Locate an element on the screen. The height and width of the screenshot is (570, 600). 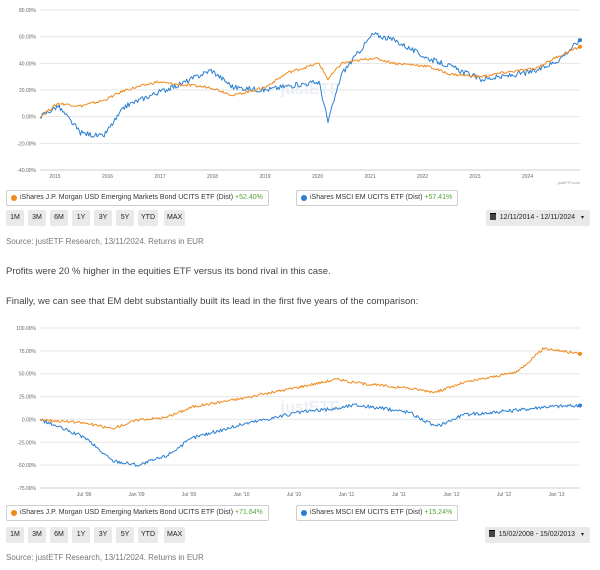
y-tick-label: -20.00% is located at coordinates (26, 144).